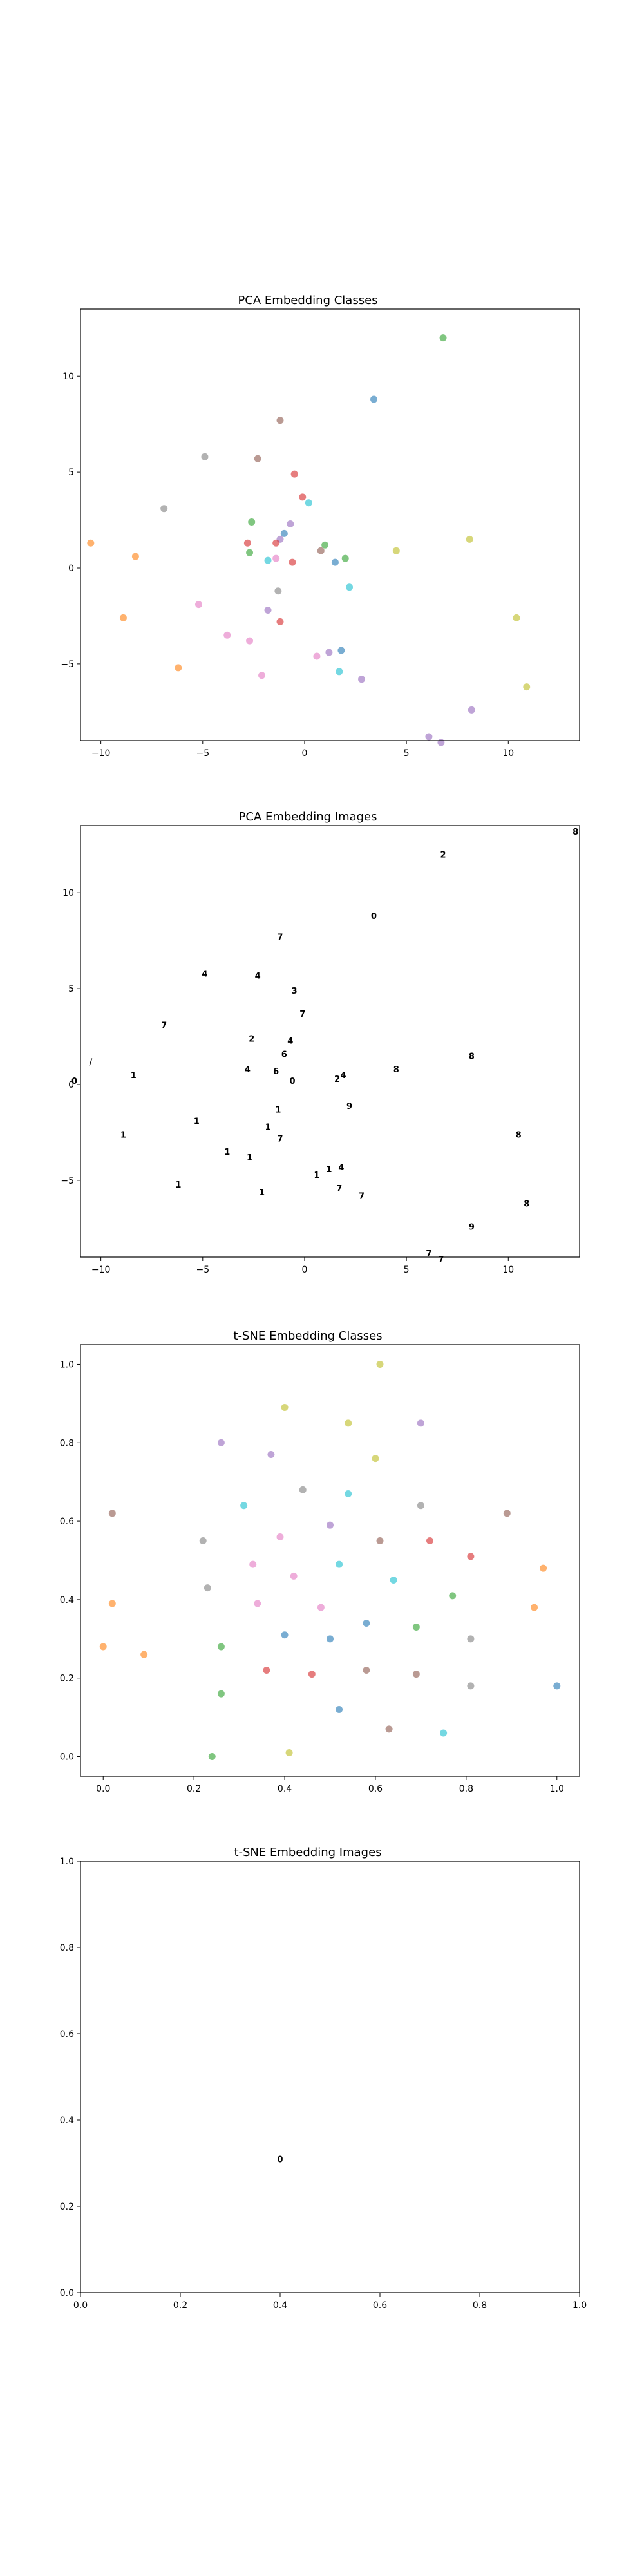 This screenshot has height=2576, width=644. What do you see at coordinates (407, 753) in the screenshot?
I see `x-tick-label: 5` at bounding box center [407, 753].